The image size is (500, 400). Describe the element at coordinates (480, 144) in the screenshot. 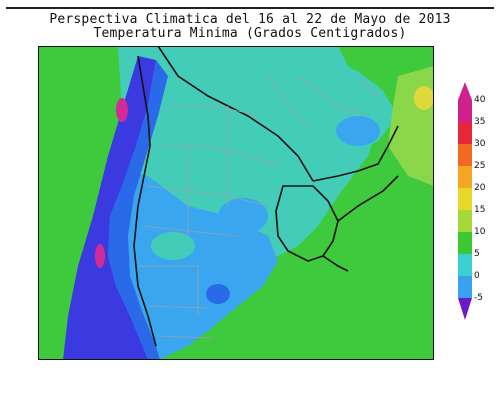

I see `colorbar-tick-30: 30` at that location.